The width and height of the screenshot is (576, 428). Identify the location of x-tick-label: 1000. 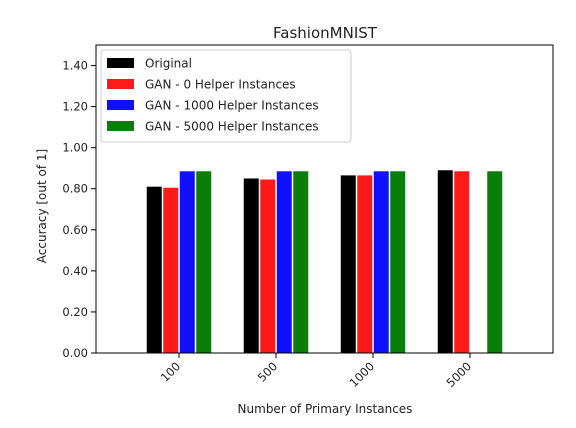
(362, 374).